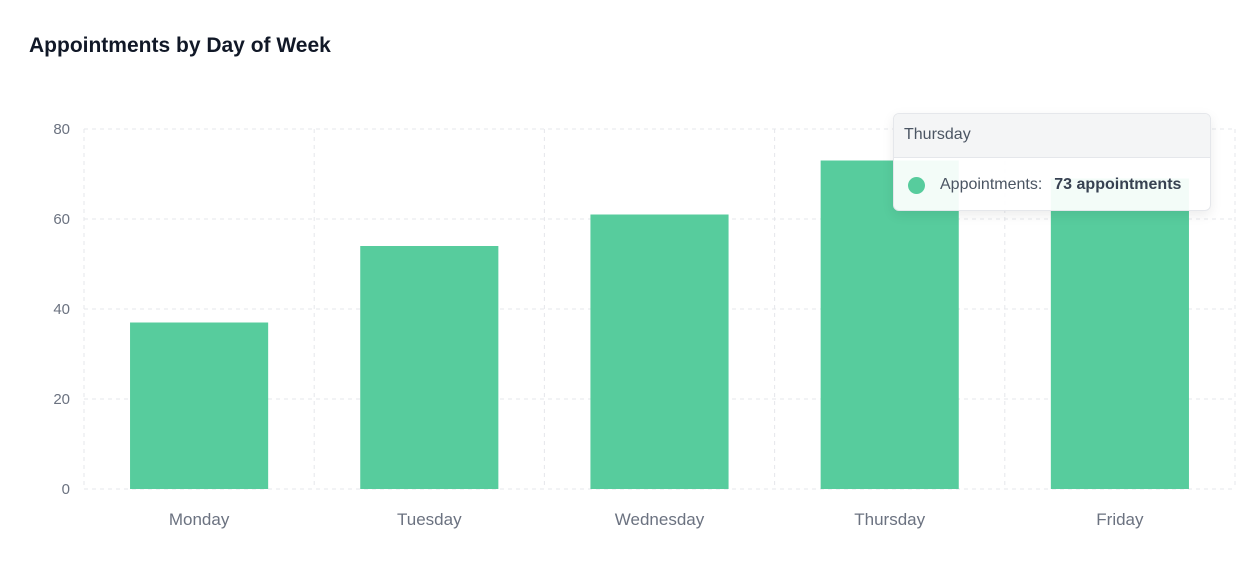 The image size is (1245, 567). What do you see at coordinates (1052, 136) in the screenshot?
I see `tooltip-category: Thursday` at bounding box center [1052, 136].